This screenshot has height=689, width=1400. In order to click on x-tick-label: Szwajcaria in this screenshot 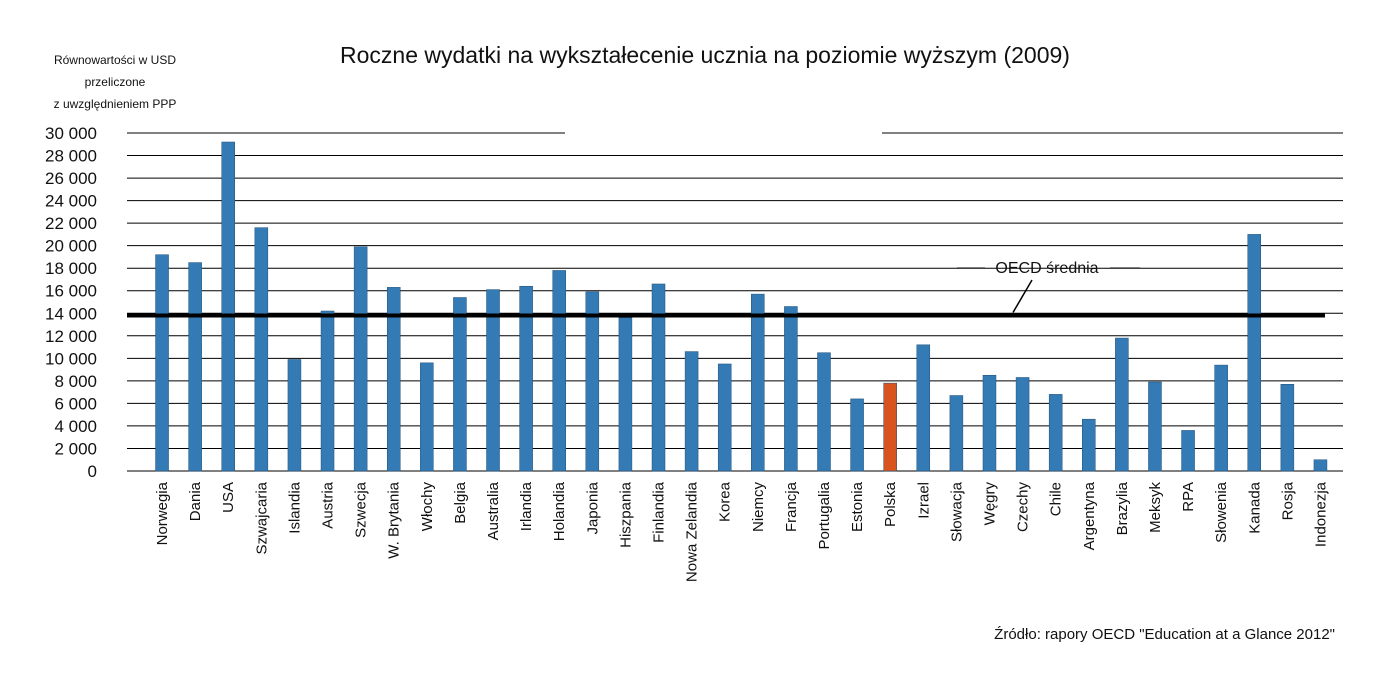, I will do `click(261, 517)`.